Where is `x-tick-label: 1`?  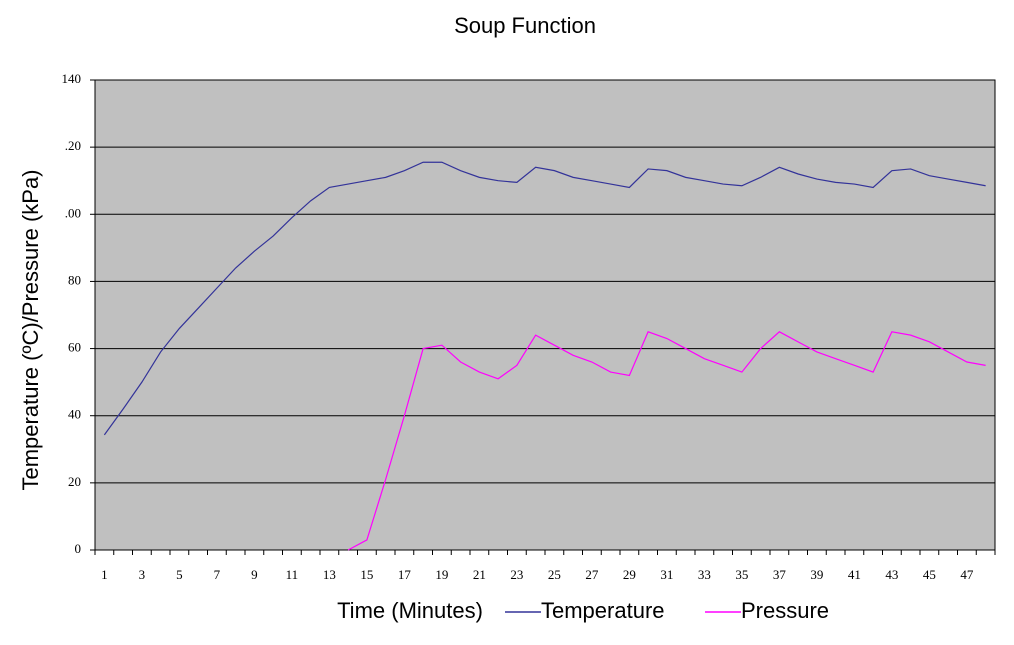 x-tick-label: 1 is located at coordinates (104, 574).